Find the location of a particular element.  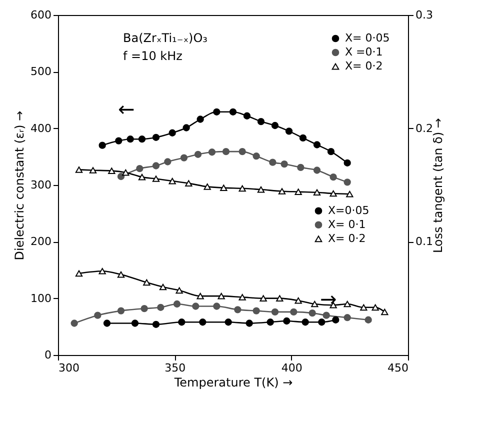

legend-label: X=0·05 is located at coordinates (349, 210).